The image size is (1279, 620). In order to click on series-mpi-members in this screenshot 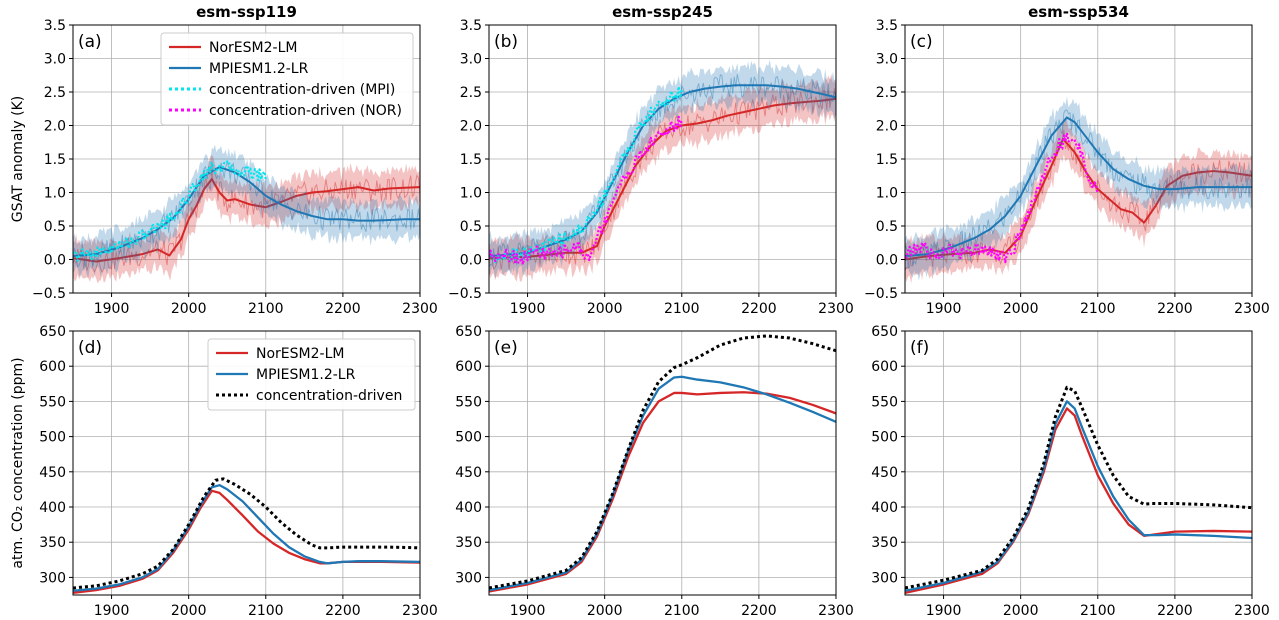, I will do `click(246, 214)`.